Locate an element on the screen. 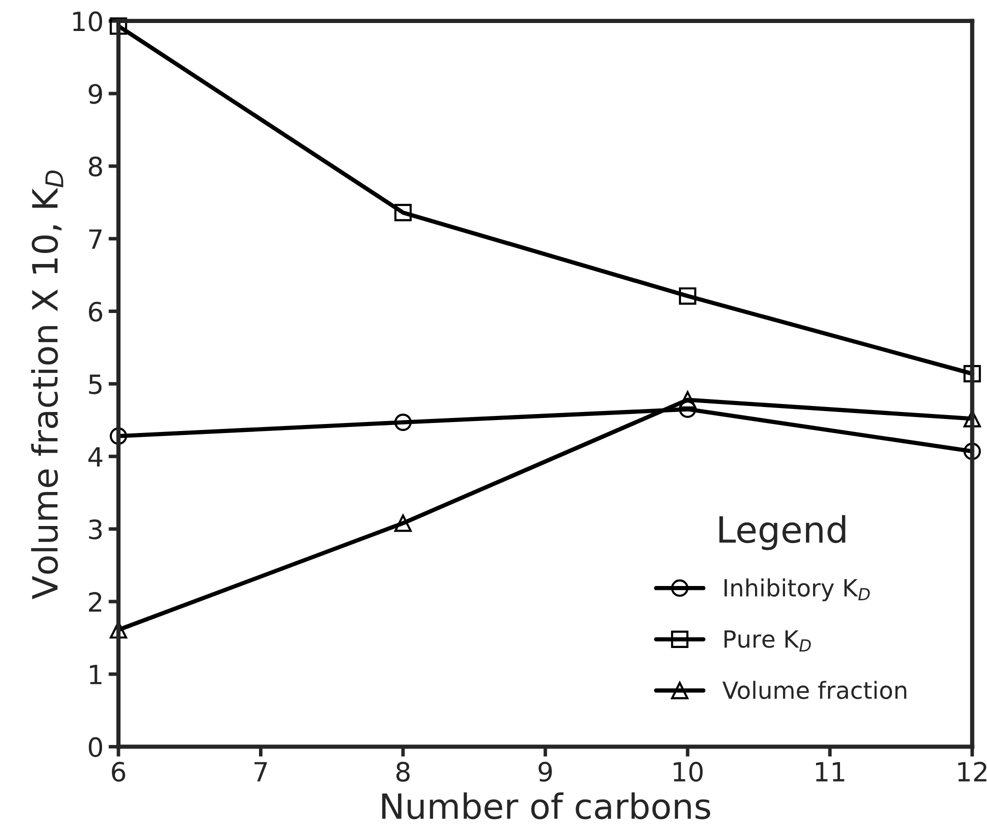 This screenshot has height=839, width=987. x-tick-label: 8 is located at coordinates (403, 772).